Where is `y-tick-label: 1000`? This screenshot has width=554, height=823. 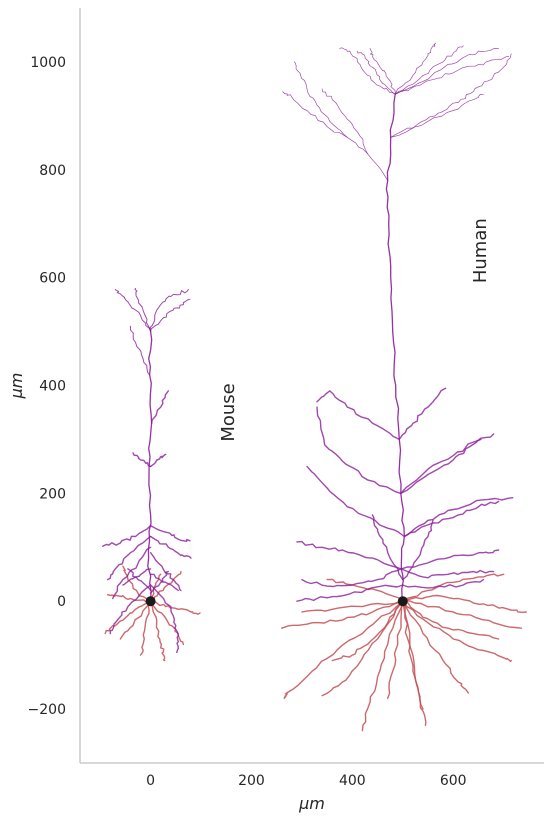 y-tick-label: 1000 is located at coordinates (48, 63).